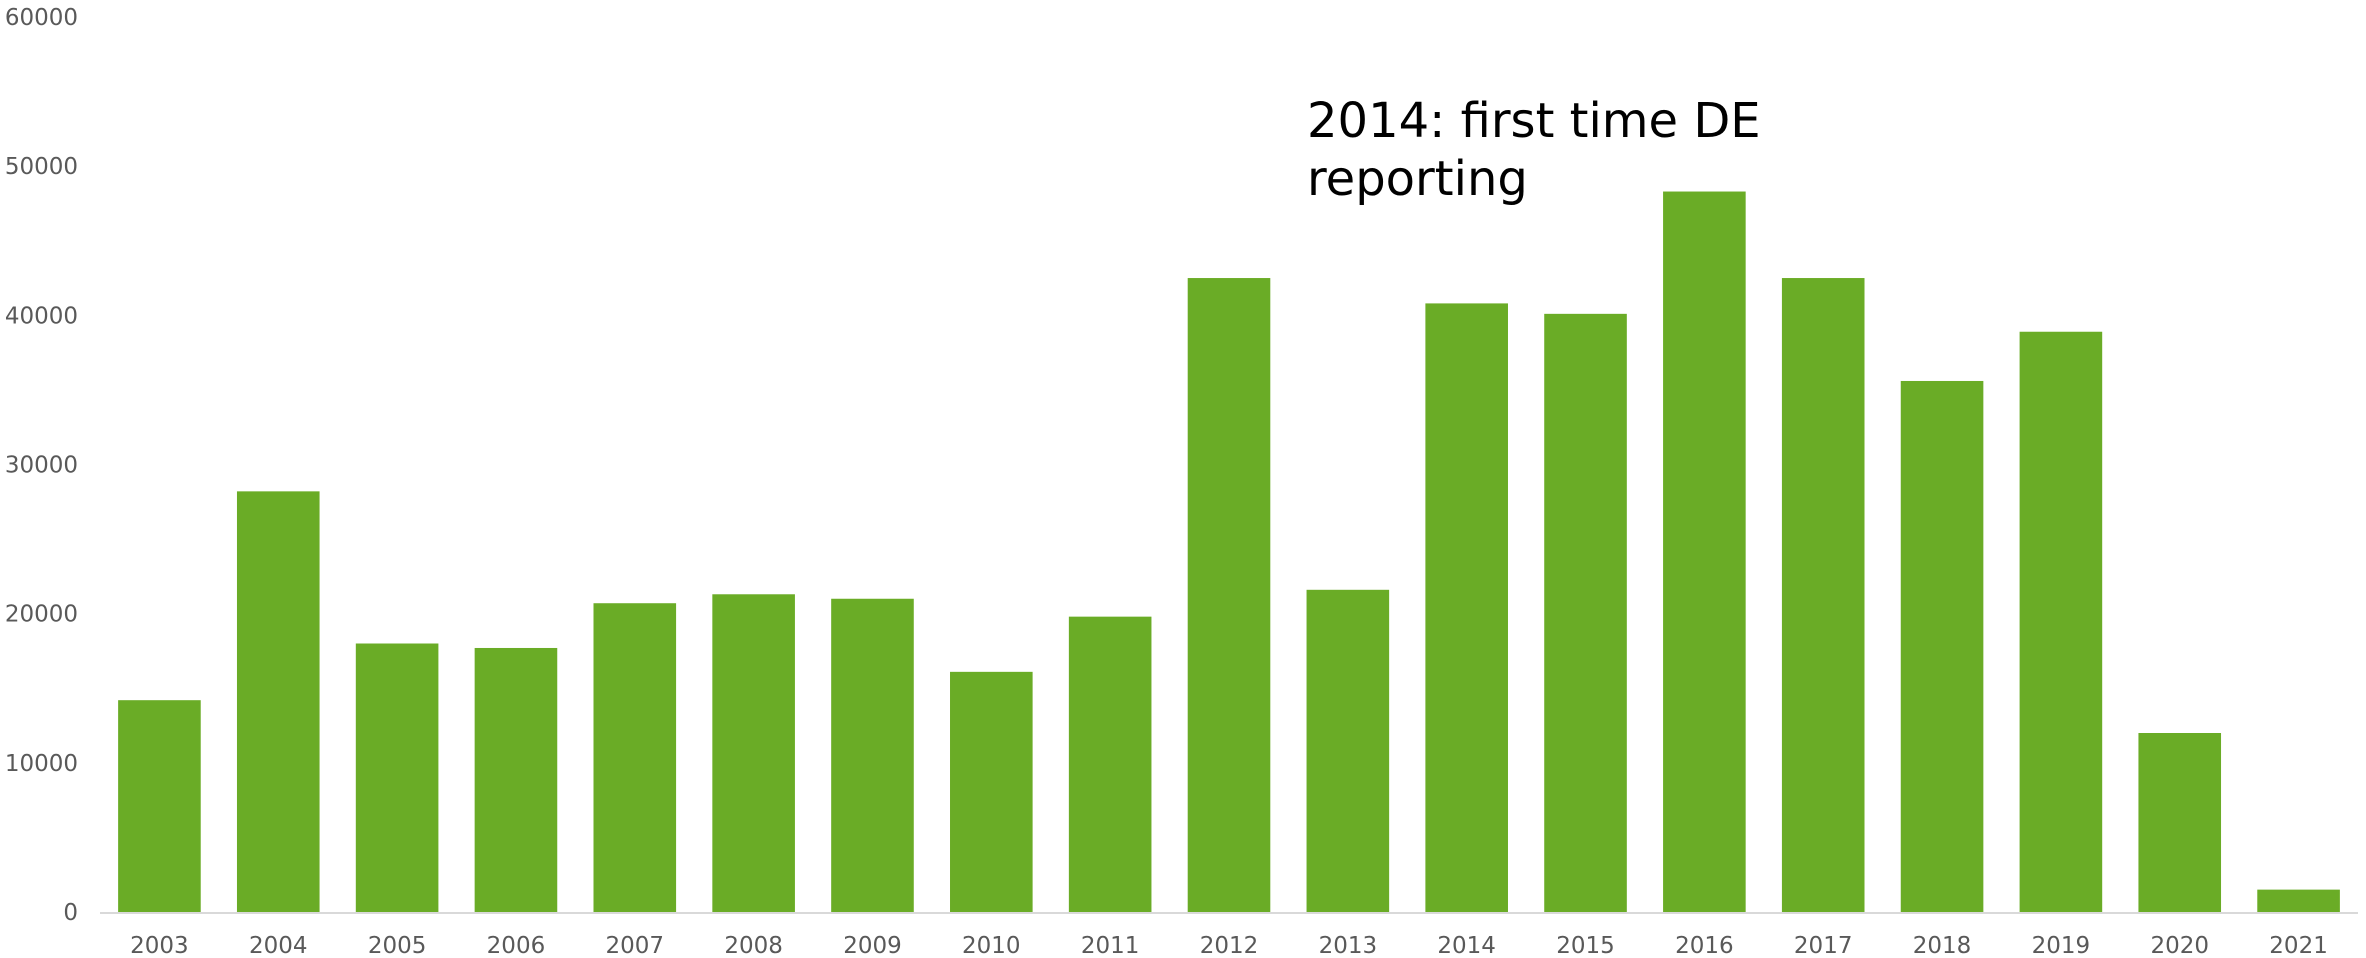 This screenshot has height=958, width=2366. I want to click on x-tick-label: 2018, so click(1942, 945).